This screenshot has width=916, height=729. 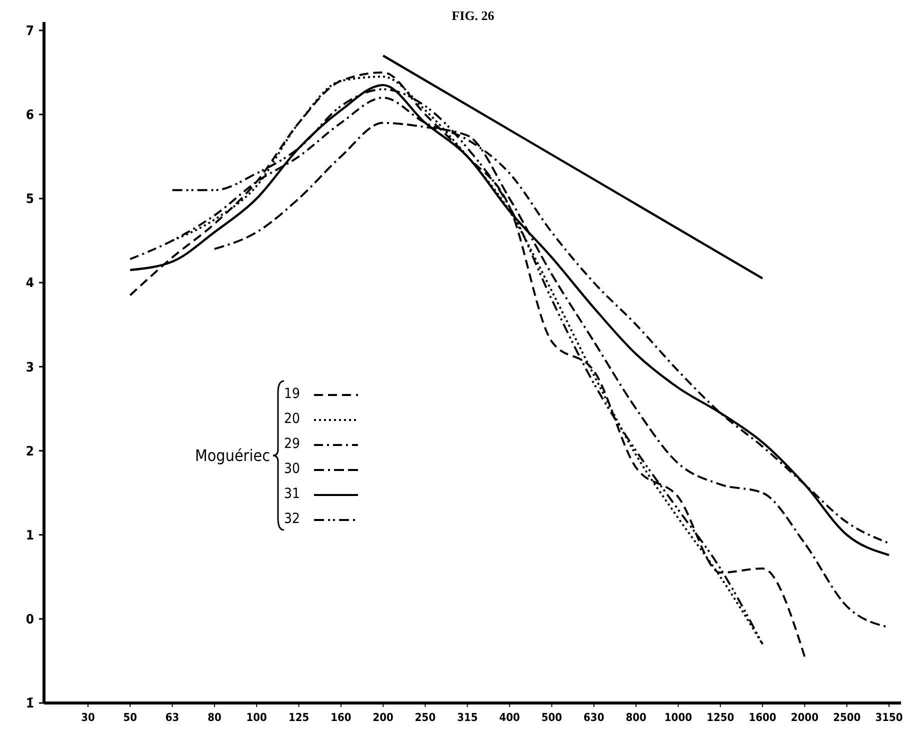 What do you see at coordinates (292, 468) in the screenshot?
I see `legend-label: 30` at bounding box center [292, 468].